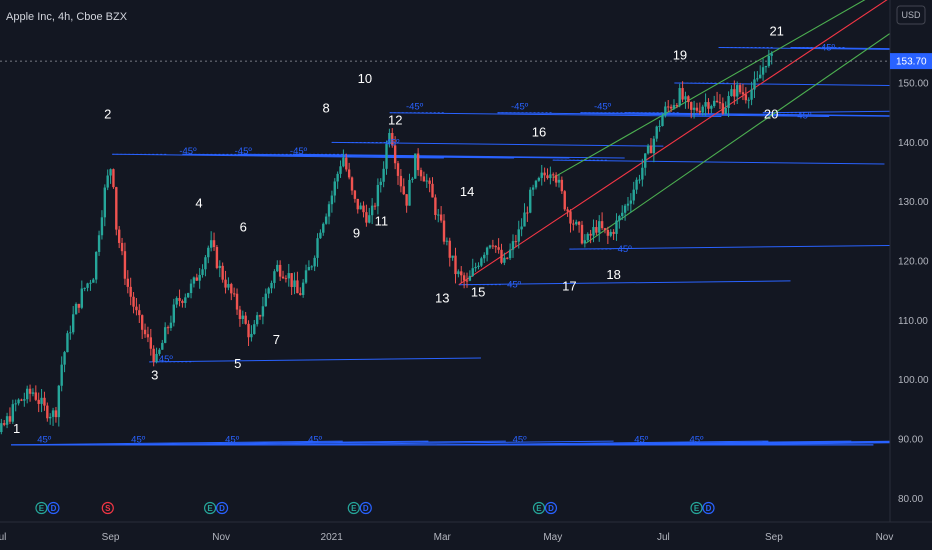  I want to click on y-tick-label: 100.00, so click(913, 380).